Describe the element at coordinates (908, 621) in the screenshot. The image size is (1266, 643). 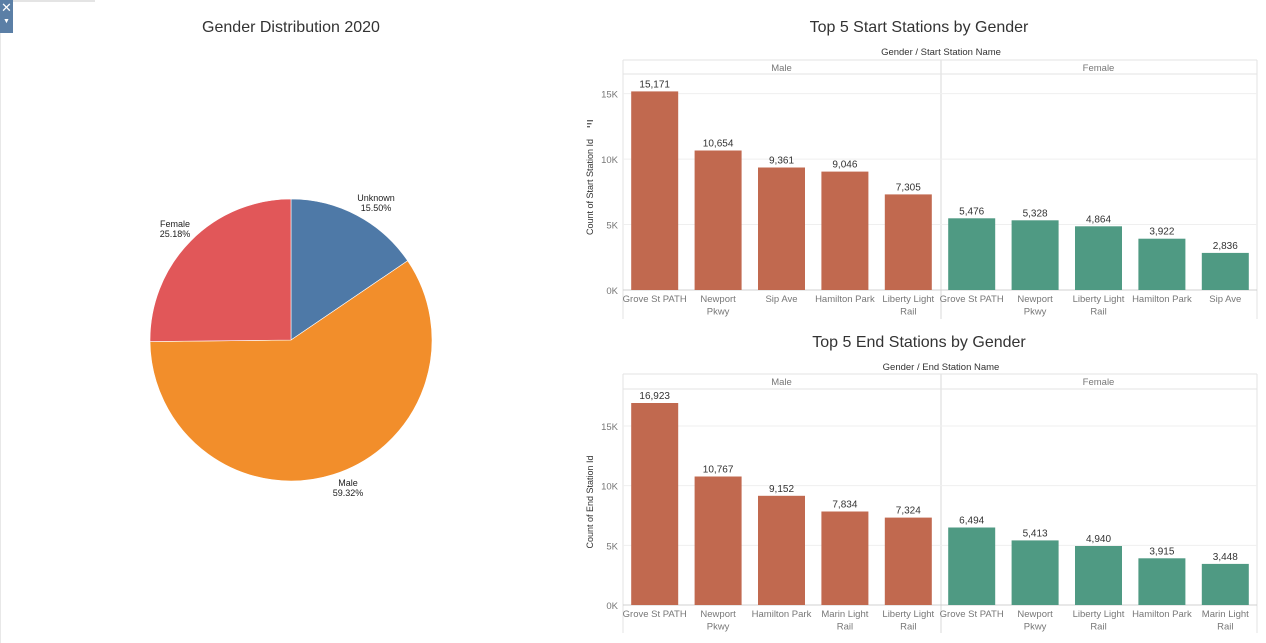
I see `end-category-label-male-liberty-light-rail: Liberty Light Rail` at that location.